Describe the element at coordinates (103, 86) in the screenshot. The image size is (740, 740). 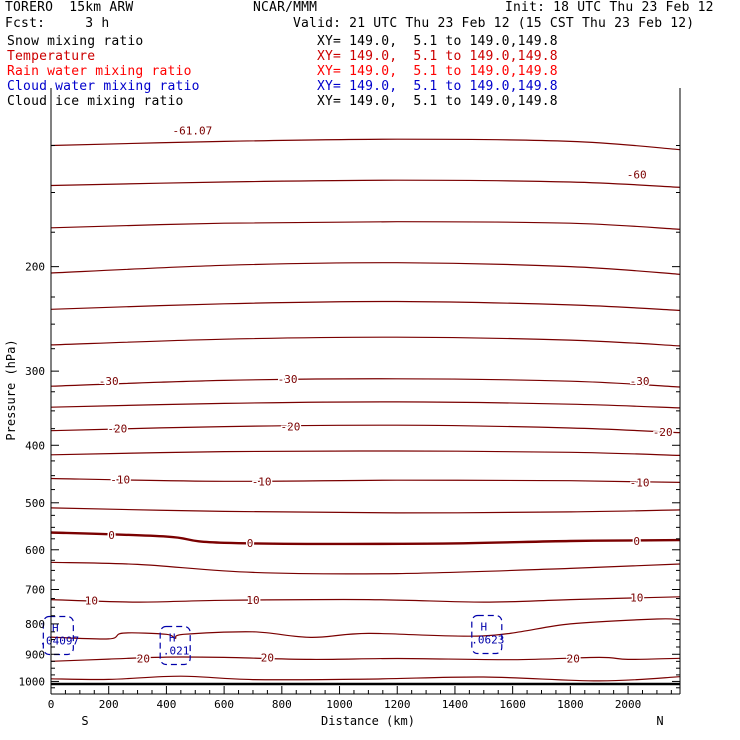
I see `field-cloud-water-name: Cloud water mixing ratio` at that location.